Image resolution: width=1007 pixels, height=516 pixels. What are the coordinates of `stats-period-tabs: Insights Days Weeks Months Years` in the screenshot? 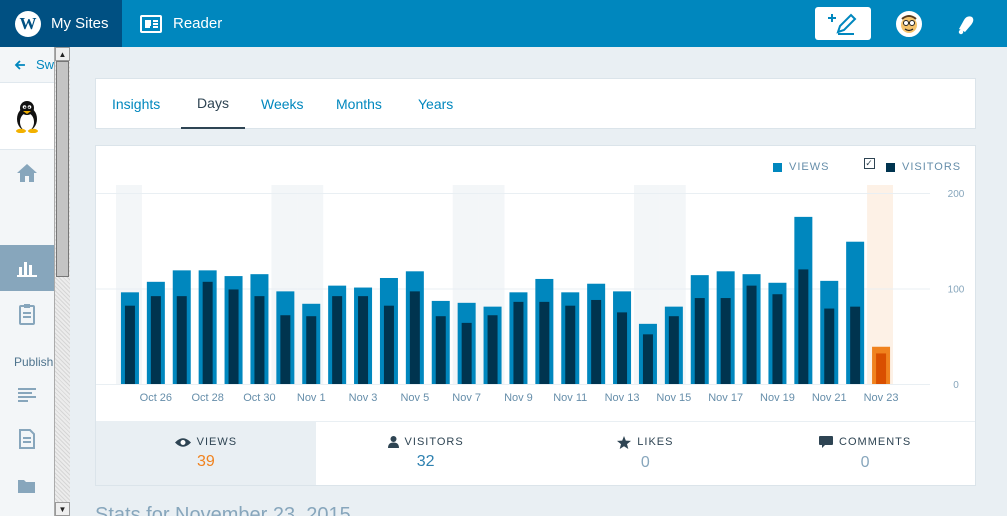 It's located at (535, 103).